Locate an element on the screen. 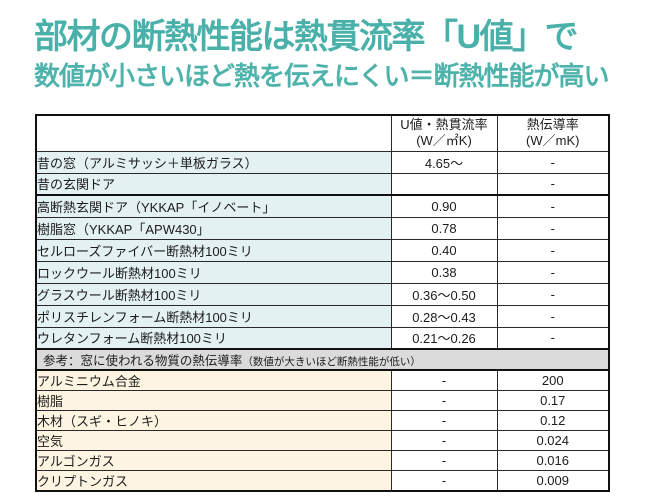 The height and width of the screenshot is (501, 647). row-label-cell: 空気 is located at coordinates (213, 440).